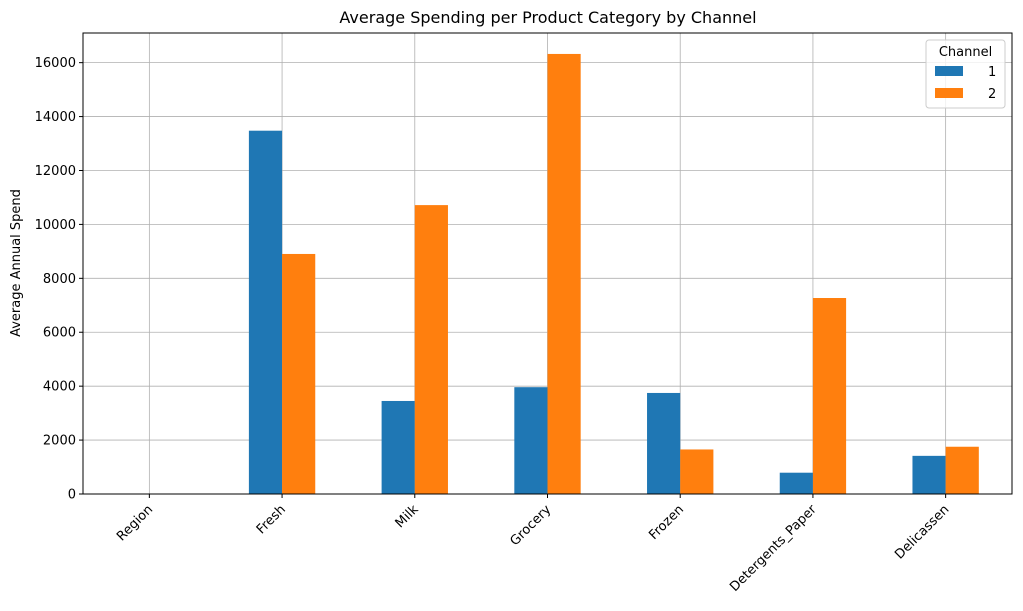  I want to click on legend-label-2: 2, so click(992, 94).